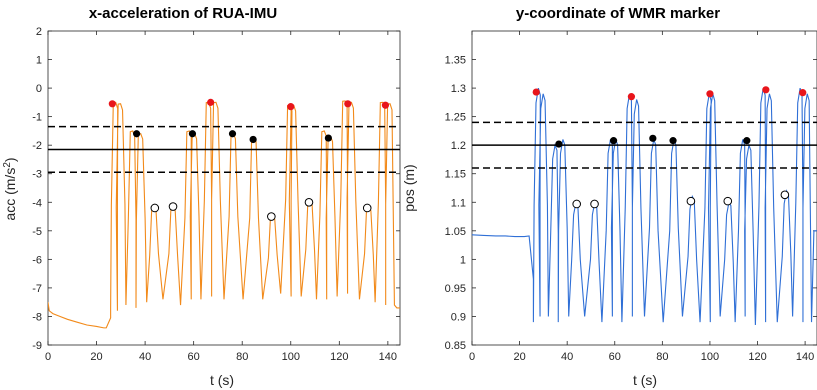  I want to click on acc-y-tick-label: -3, so click(37, 175).